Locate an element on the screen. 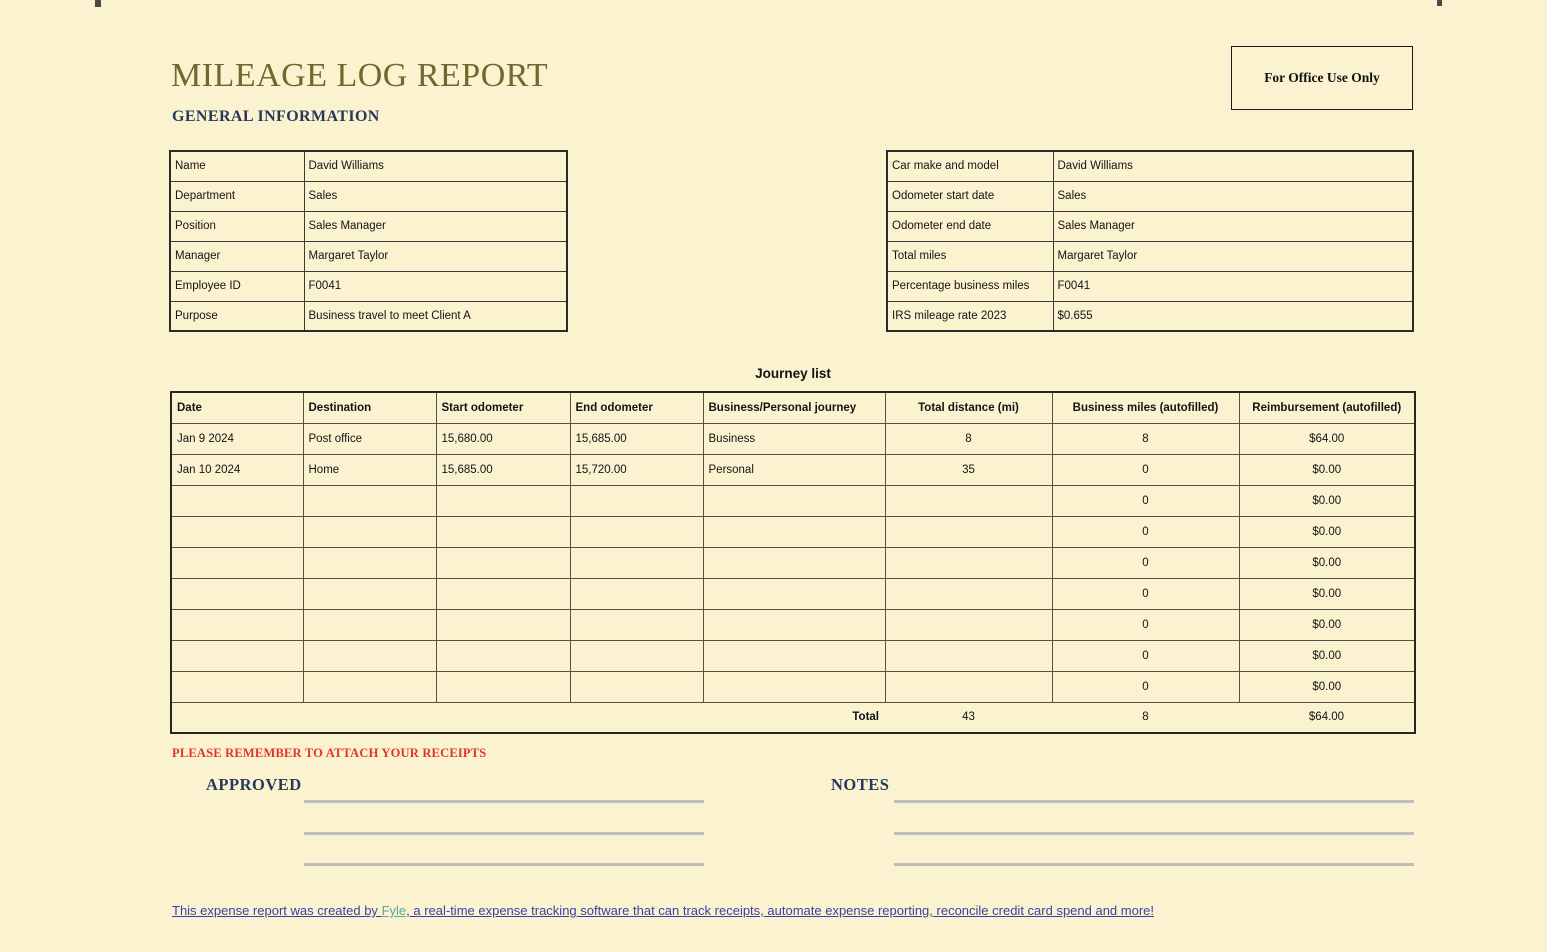 This screenshot has width=1547, height=952. journey-total-distance: 43 is located at coordinates (968, 717).